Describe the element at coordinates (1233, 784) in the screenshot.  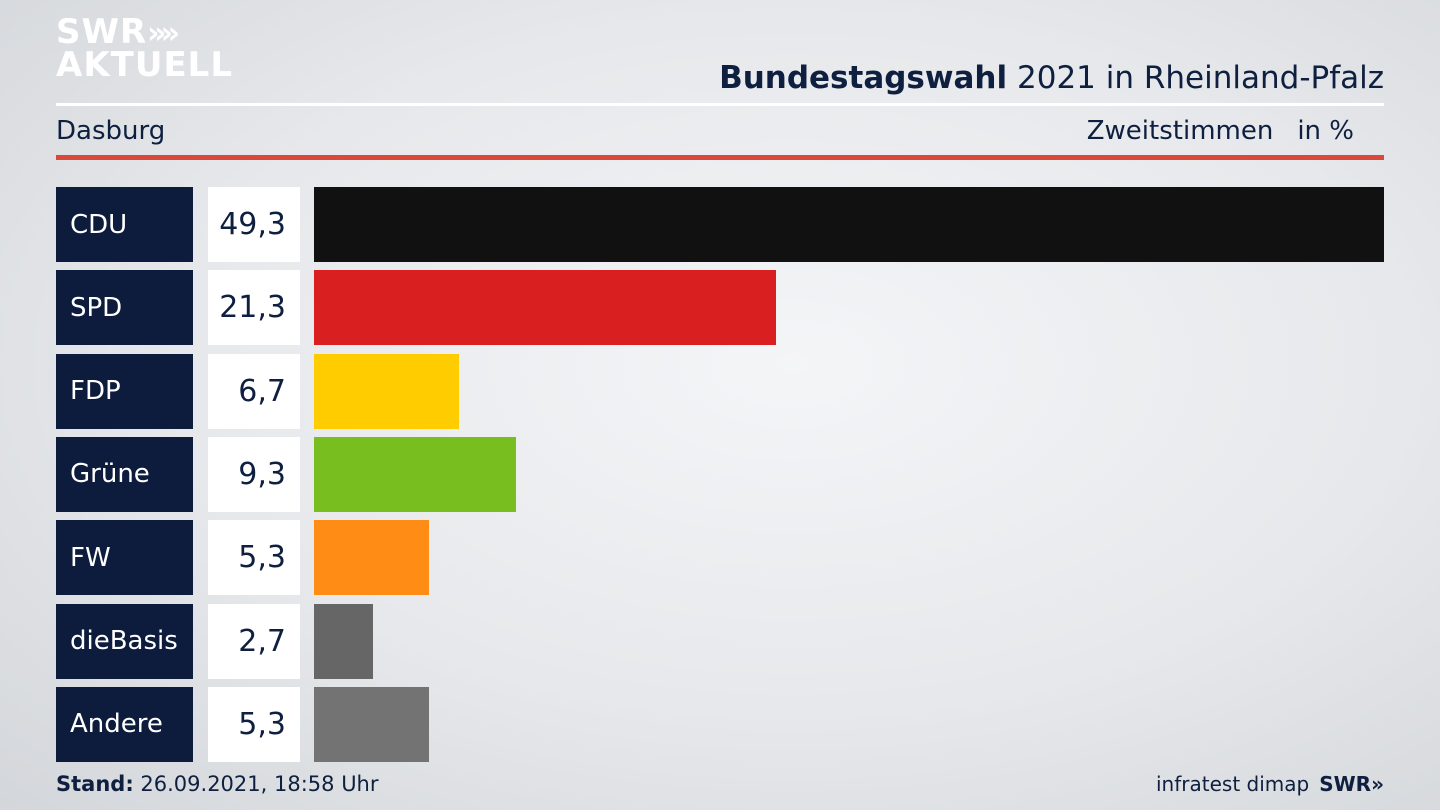
I see `source-text: infratest dimap` at that location.